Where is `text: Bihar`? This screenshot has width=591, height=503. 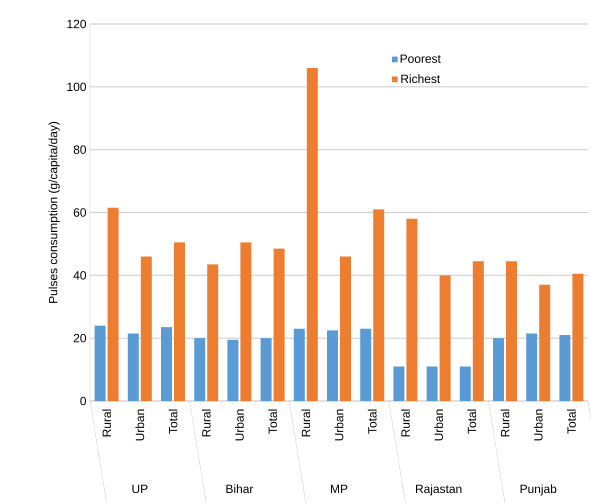
text: Bihar is located at coordinates (240, 489).